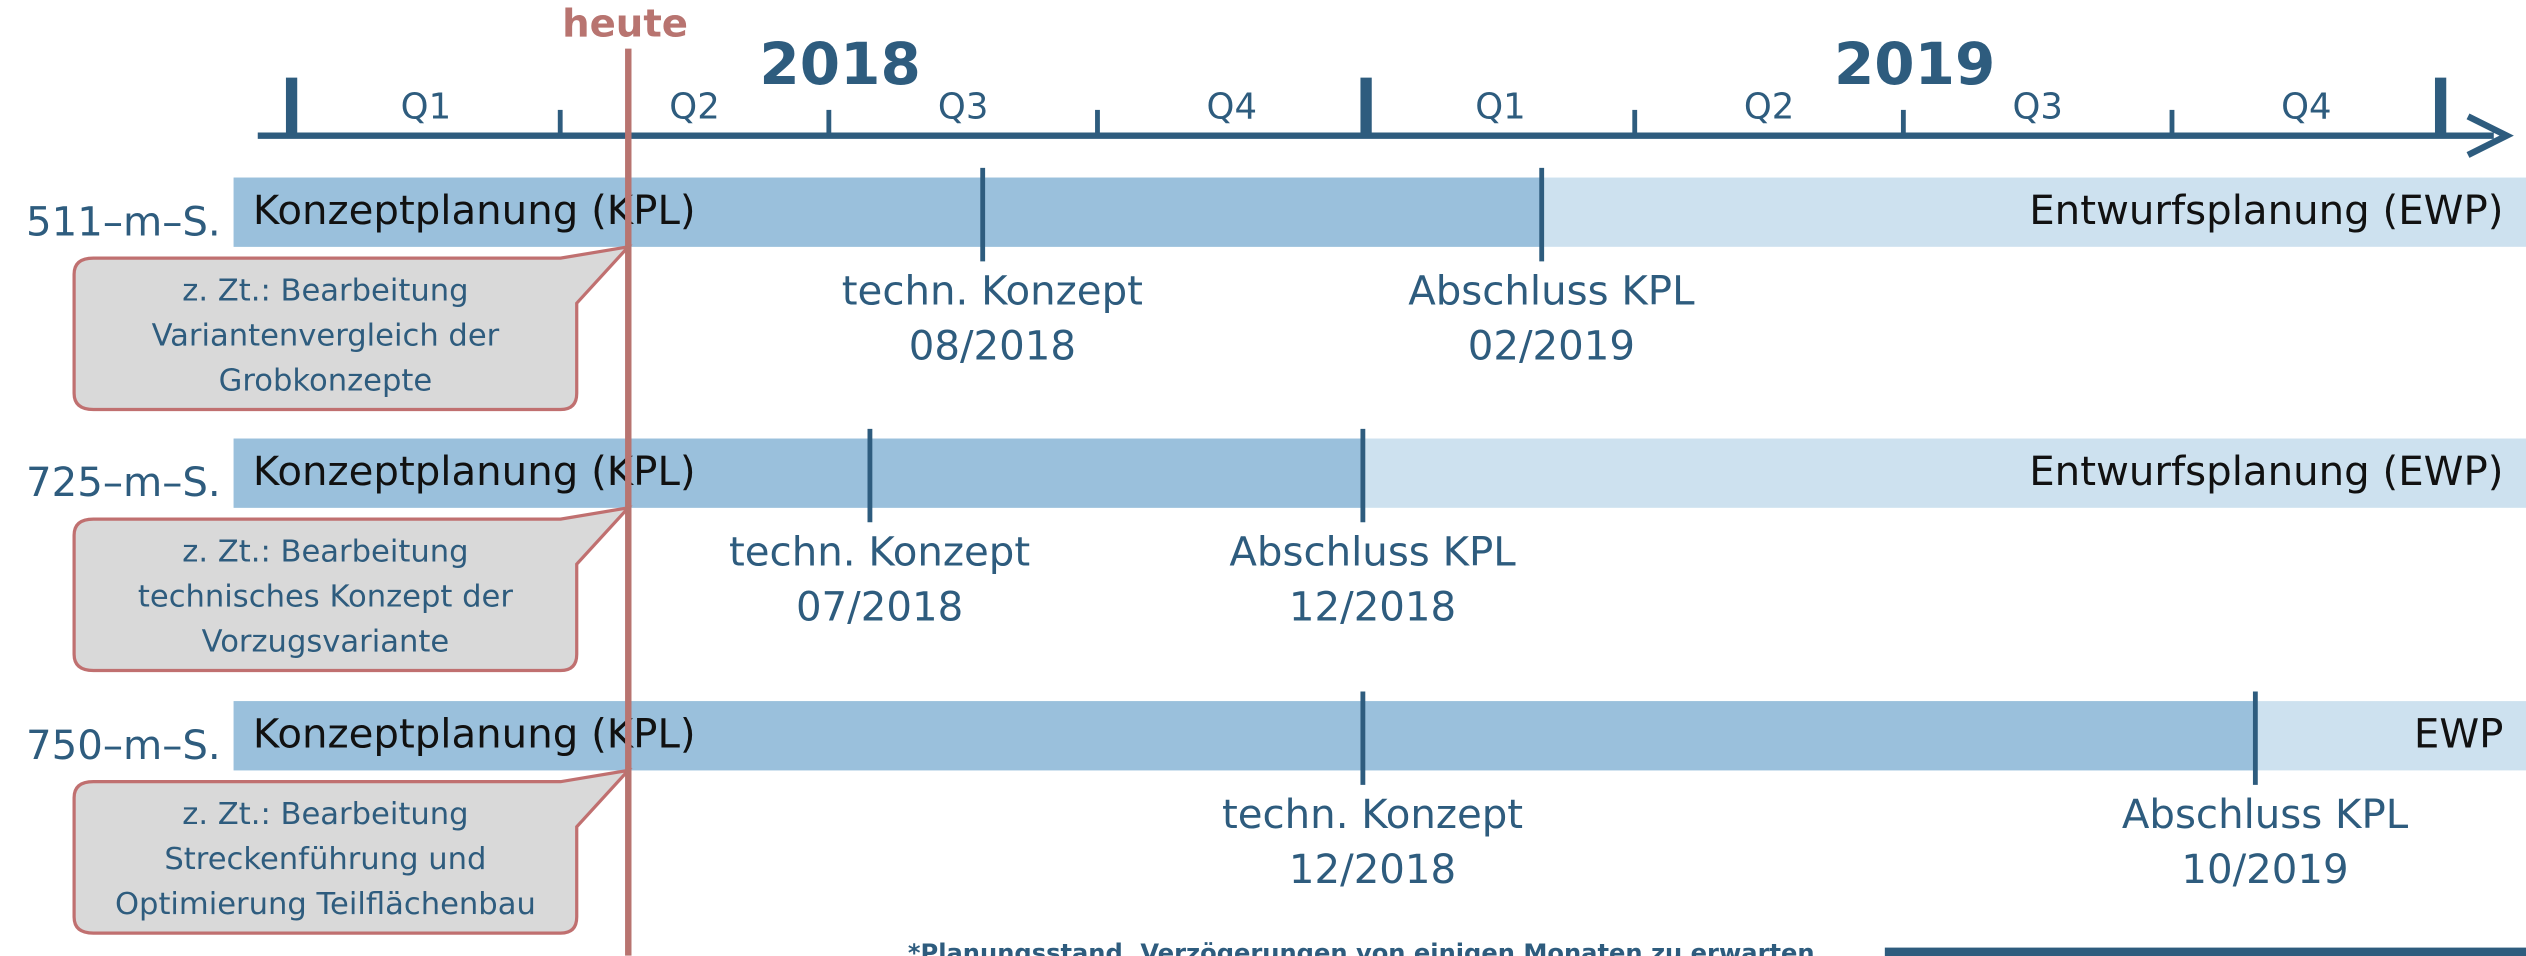 This screenshot has height=956, width=2526. Describe the element at coordinates (1914, 64) in the screenshot. I see `year-label: 2019` at that location.